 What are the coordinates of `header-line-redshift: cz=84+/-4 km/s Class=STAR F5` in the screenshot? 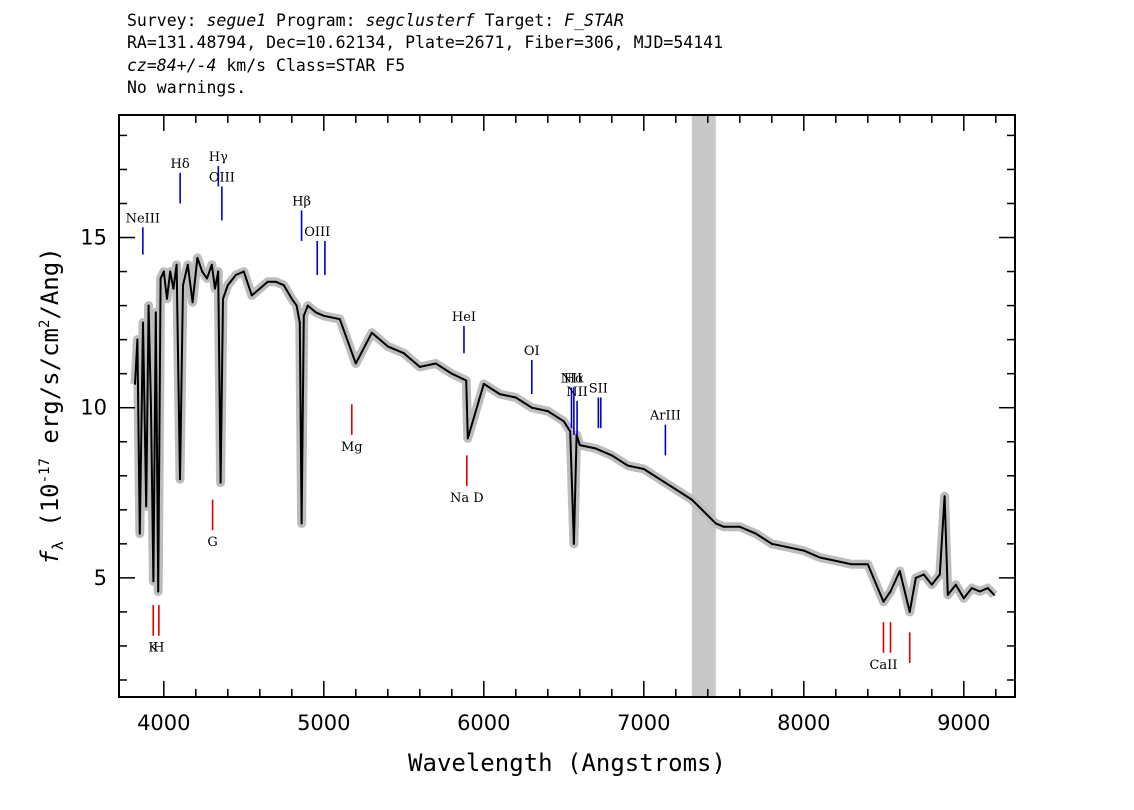 It's located at (425, 66).